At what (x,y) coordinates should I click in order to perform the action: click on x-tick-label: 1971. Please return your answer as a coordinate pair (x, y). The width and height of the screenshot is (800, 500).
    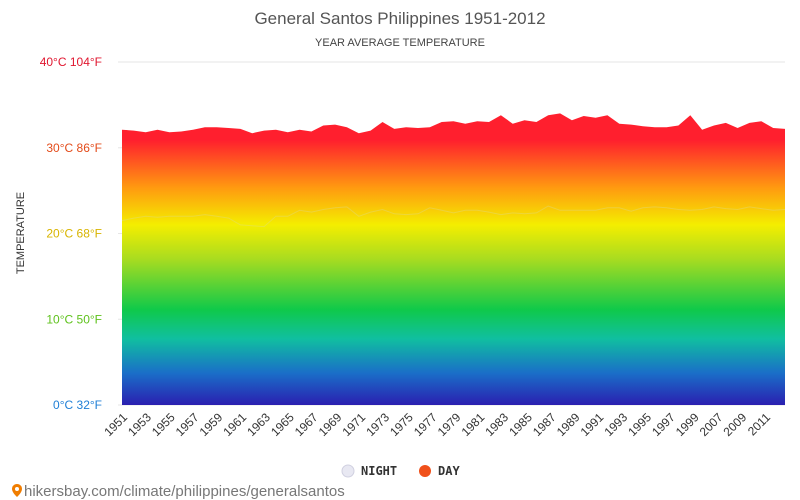
    Looking at the image, I should click on (353, 424).